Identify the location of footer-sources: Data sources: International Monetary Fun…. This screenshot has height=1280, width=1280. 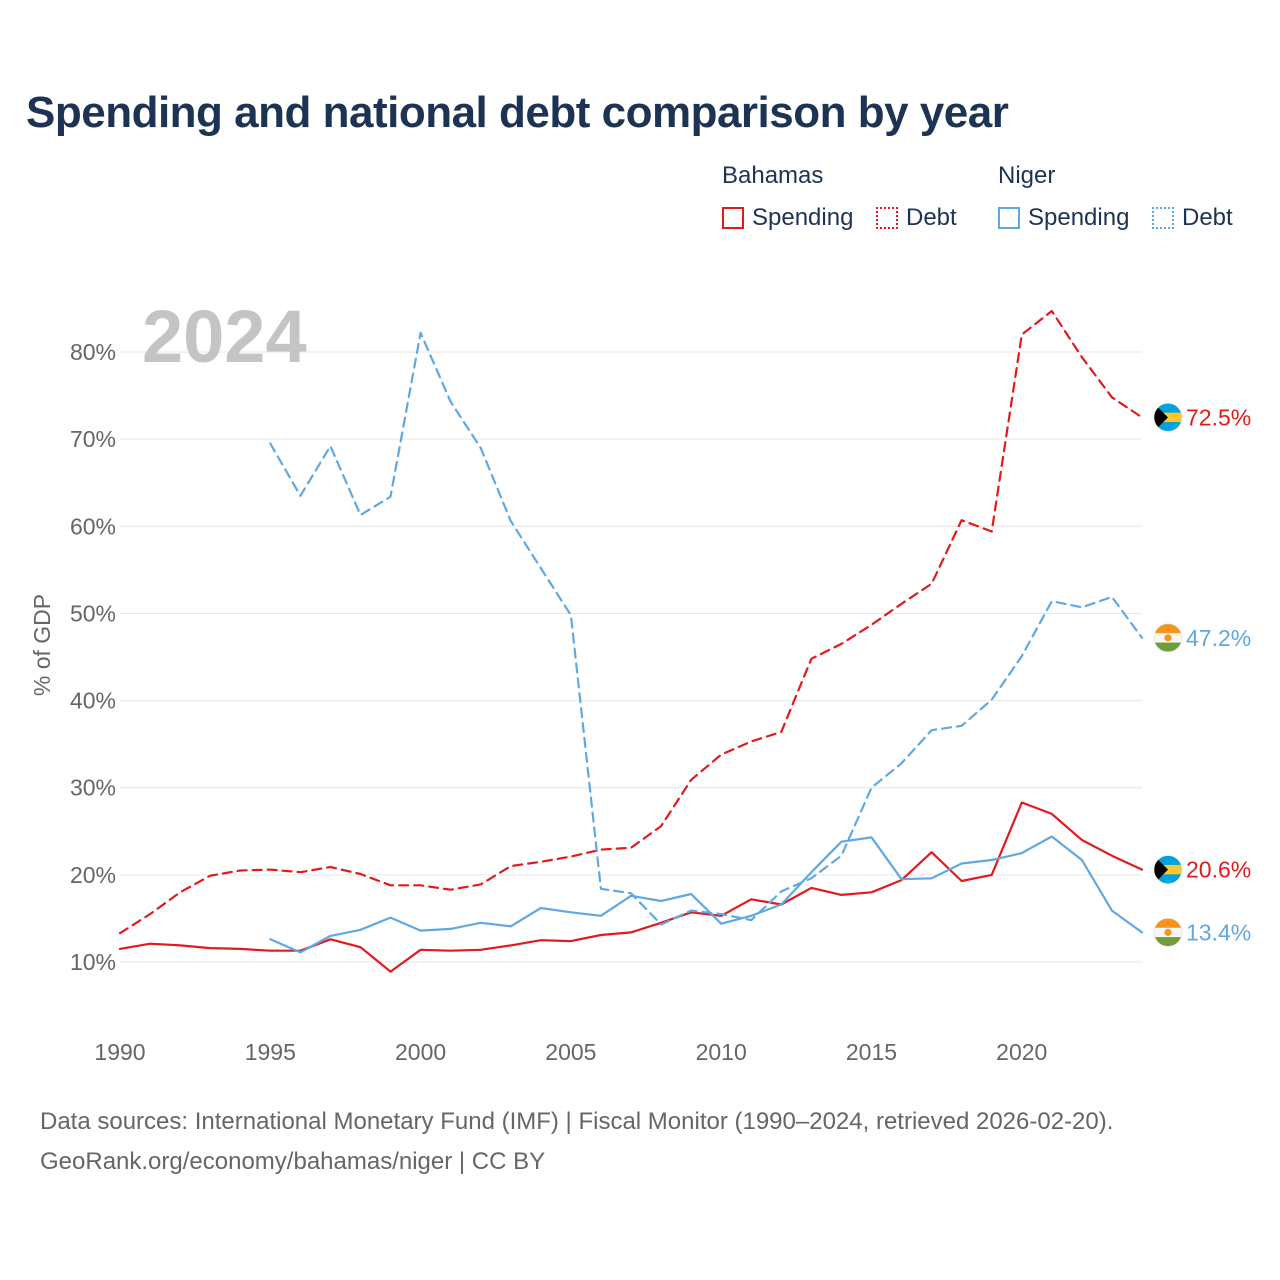
(577, 1121).